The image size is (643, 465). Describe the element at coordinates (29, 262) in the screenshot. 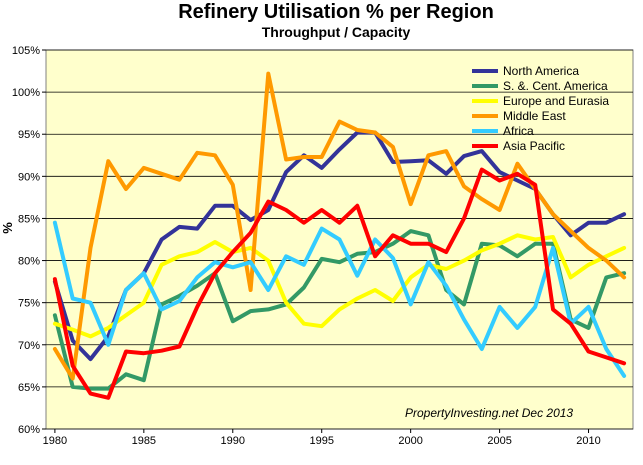

I see `y-tick-label: 80%` at that location.